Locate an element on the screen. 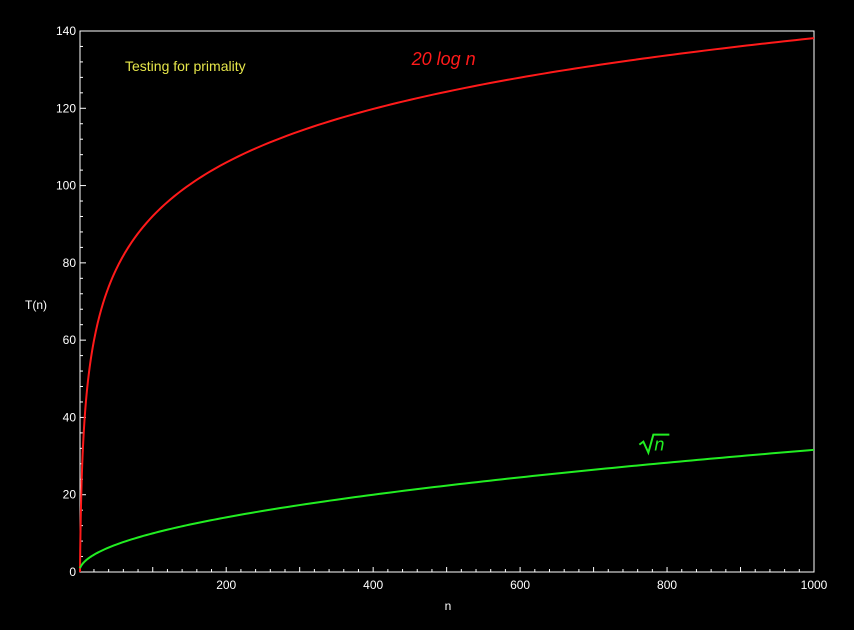 The width and height of the screenshot is (854, 630). y-tick-label: 100 is located at coordinates (66, 186).